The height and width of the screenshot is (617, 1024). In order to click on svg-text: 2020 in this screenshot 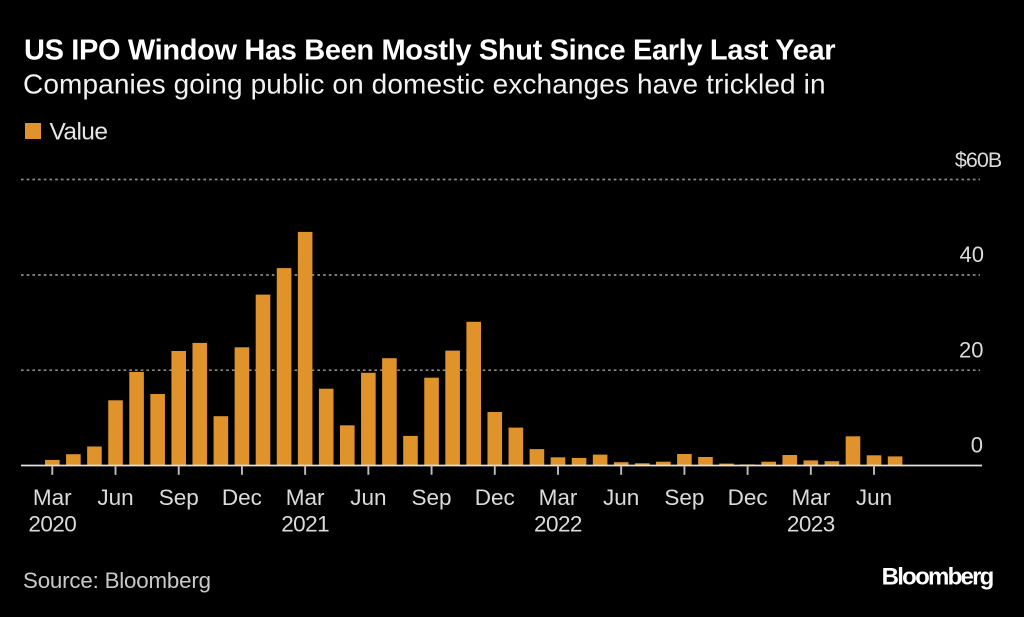, I will do `click(52, 524)`.